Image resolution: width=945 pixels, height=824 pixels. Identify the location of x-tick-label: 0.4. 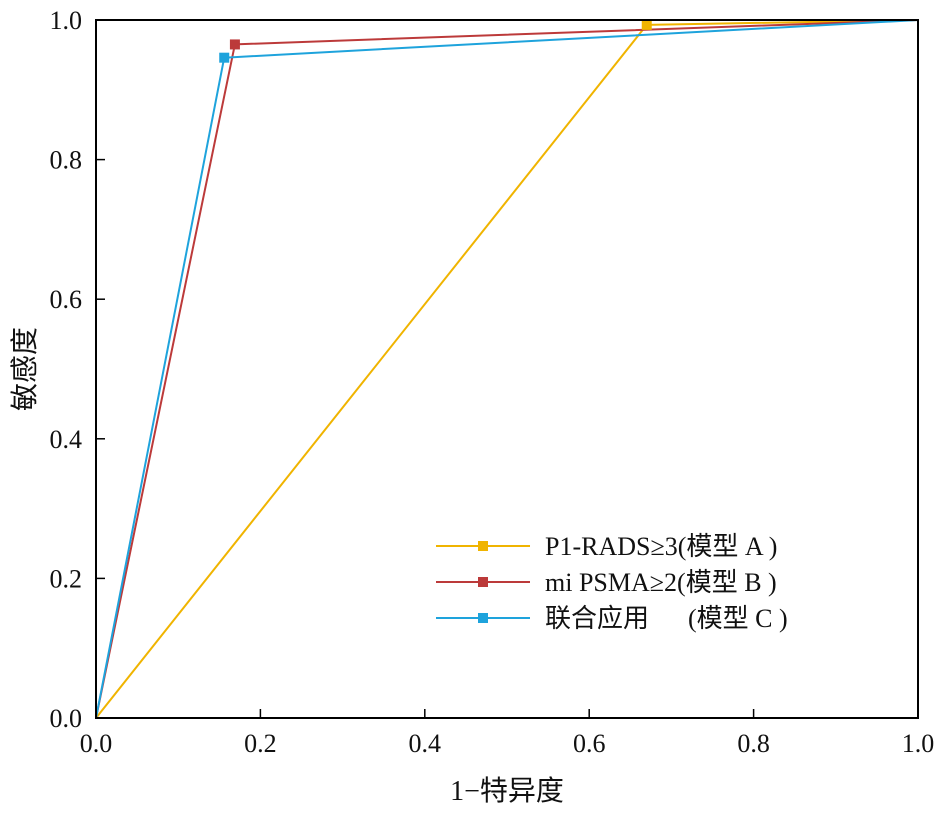
(425, 743).